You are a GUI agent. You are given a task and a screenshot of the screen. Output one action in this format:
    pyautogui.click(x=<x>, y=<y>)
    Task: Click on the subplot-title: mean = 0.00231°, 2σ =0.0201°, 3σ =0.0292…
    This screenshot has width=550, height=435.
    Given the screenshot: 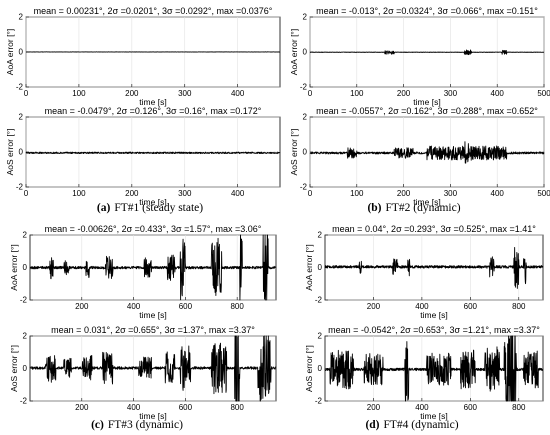 What is the action you would take?
    pyautogui.click(x=153, y=11)
    